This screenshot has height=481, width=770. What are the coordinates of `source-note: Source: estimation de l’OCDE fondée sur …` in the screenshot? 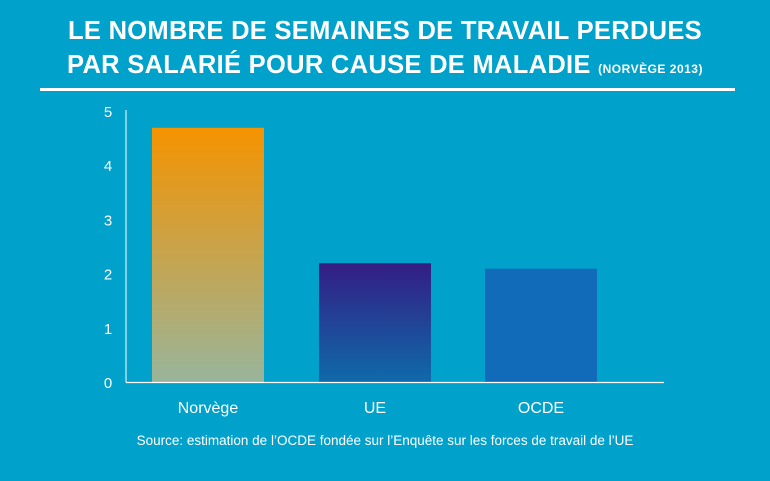 It's located at (385, 440).